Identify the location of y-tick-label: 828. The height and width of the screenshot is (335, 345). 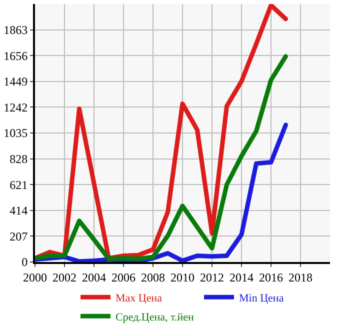
(19, 159).